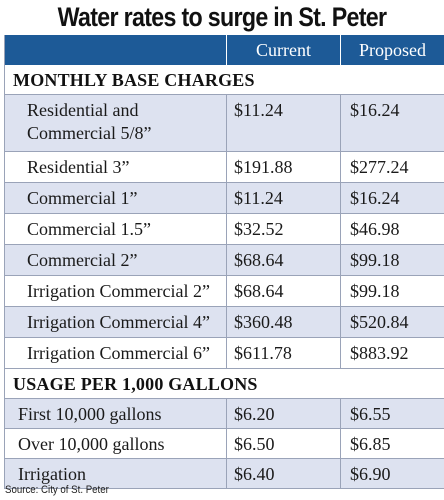 The image size is (444, 500). I want to click on row-proposed: $6.85, so click(392, 443).